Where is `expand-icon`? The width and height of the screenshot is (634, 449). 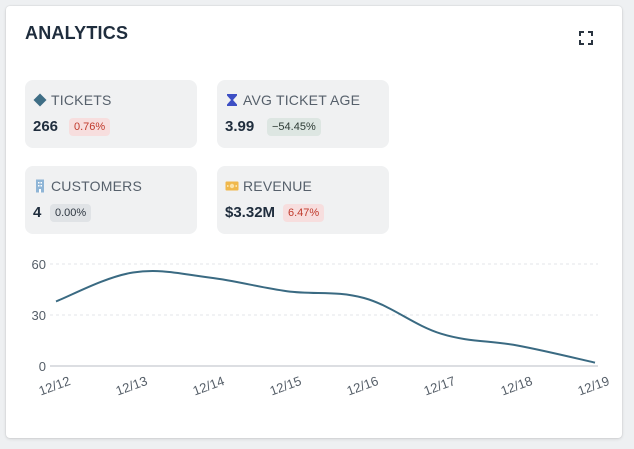
expand-icon is located at coordinates (586, 38).